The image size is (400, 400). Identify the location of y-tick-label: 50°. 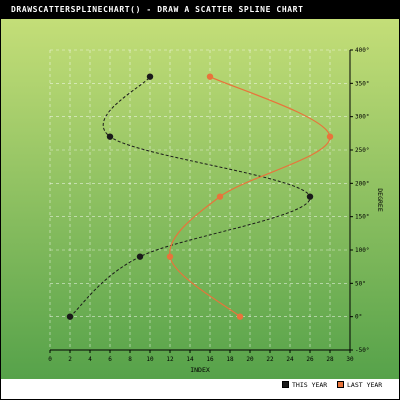
(360, 283).